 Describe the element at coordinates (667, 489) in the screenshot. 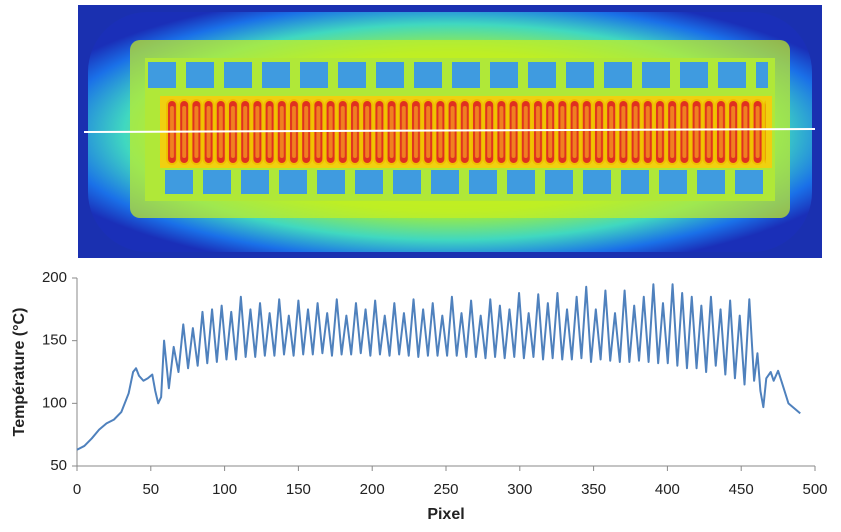

I see `x-tick-label: 400` at that location.